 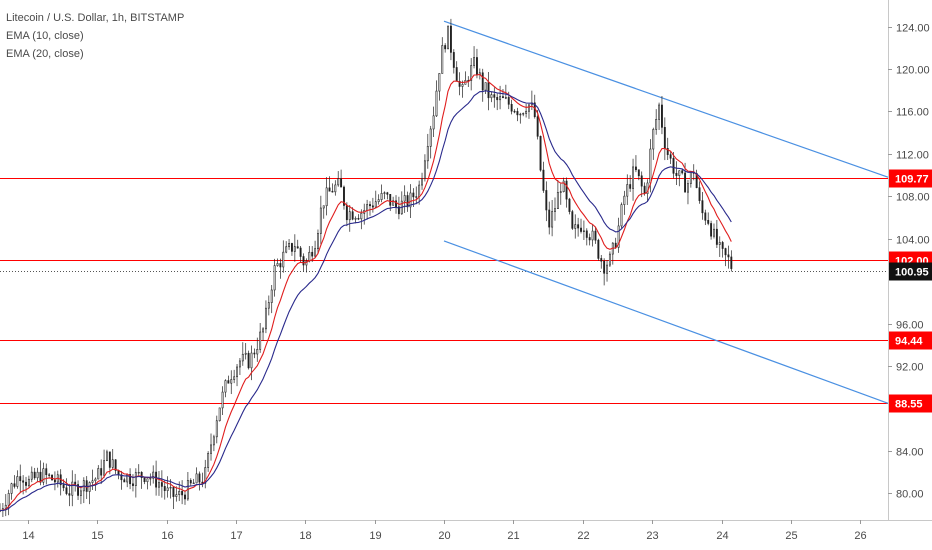 I want to click on x-tick-label: 21, so click(x=513, y=536).